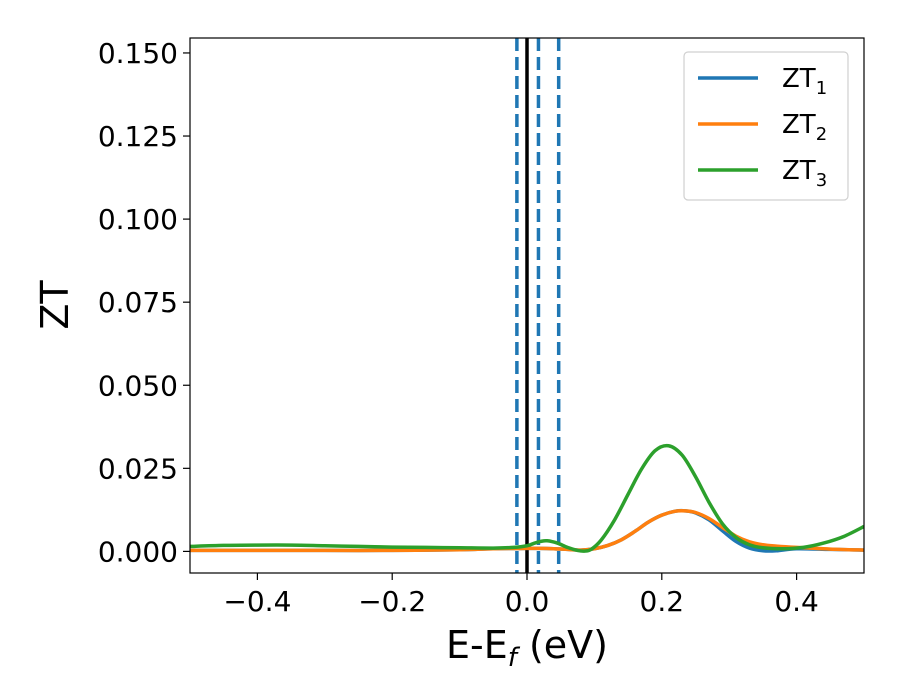 This screenshot has width=900, height=700. I want to click on x-axis: −0.4 −0.2 0.0 0.2 0.4, so click(521, 595).